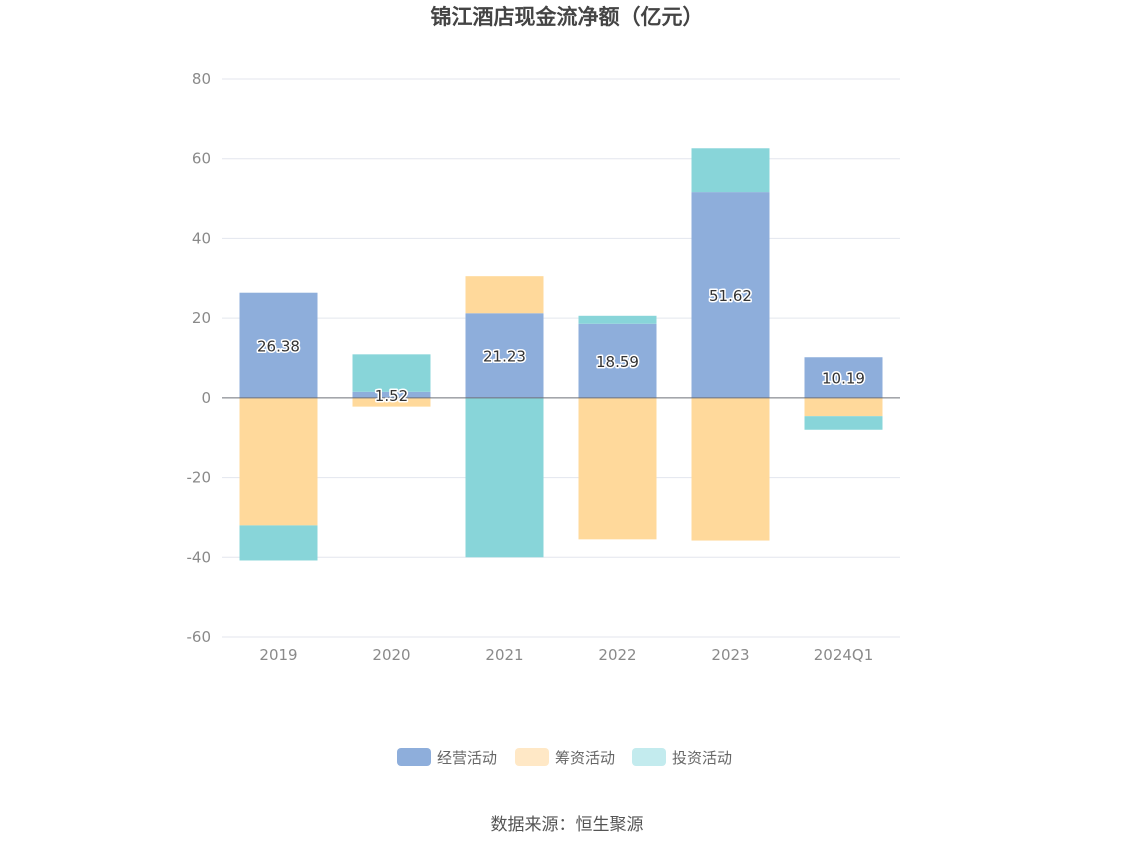 The image size is (1134, 849). I want to click on bar-financing-2019, so click(278, 461).